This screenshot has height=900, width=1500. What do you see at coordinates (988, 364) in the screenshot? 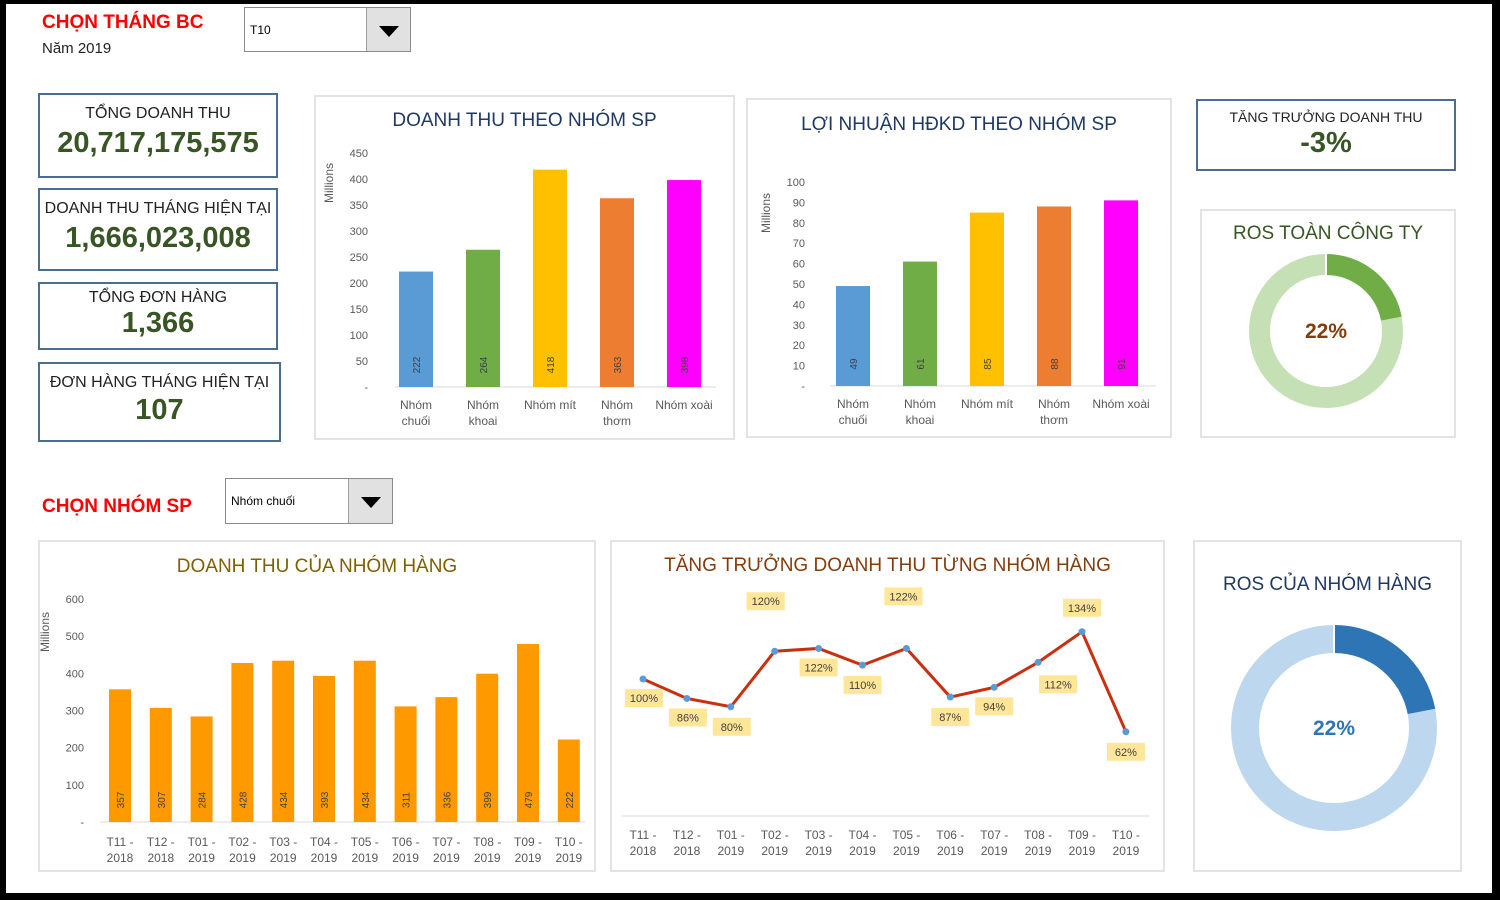
I see `data-label: 85` at bounding box center [988, 364].